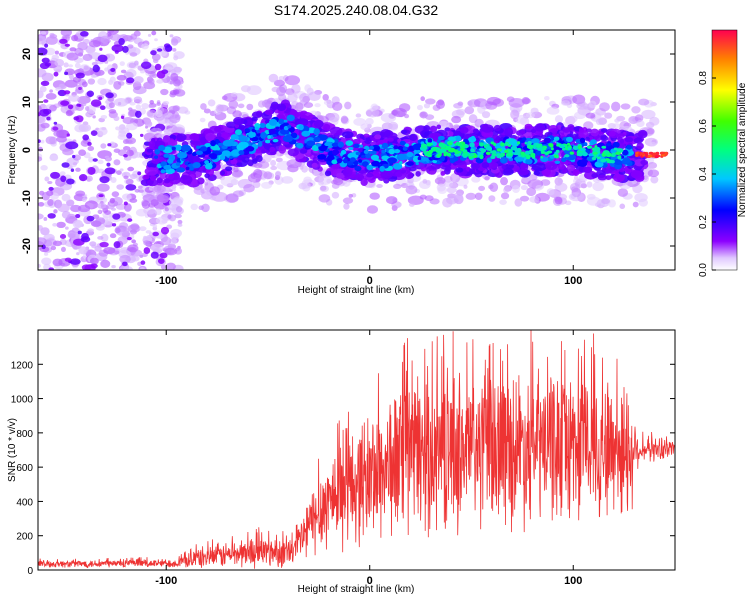  Describe the element at coordinates (703, 126) in the screenshot. I see `colorbar-tick-label: 0.6` at that location.